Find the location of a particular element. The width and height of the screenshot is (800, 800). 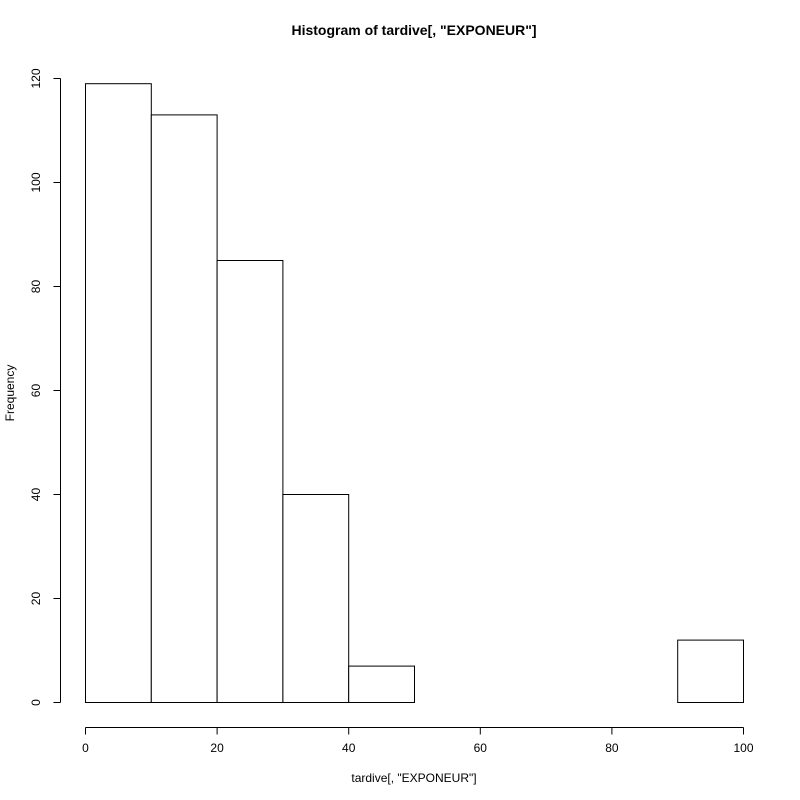

y-tick-label: 20 is located at coordinates (36, 599).